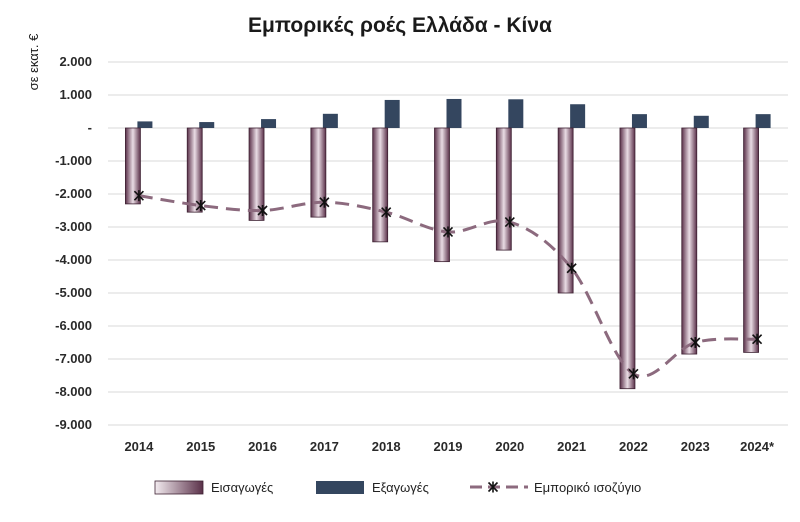 The image size is (800, 522). I want to click on x-tick-label: 2016, so click(262, 446).